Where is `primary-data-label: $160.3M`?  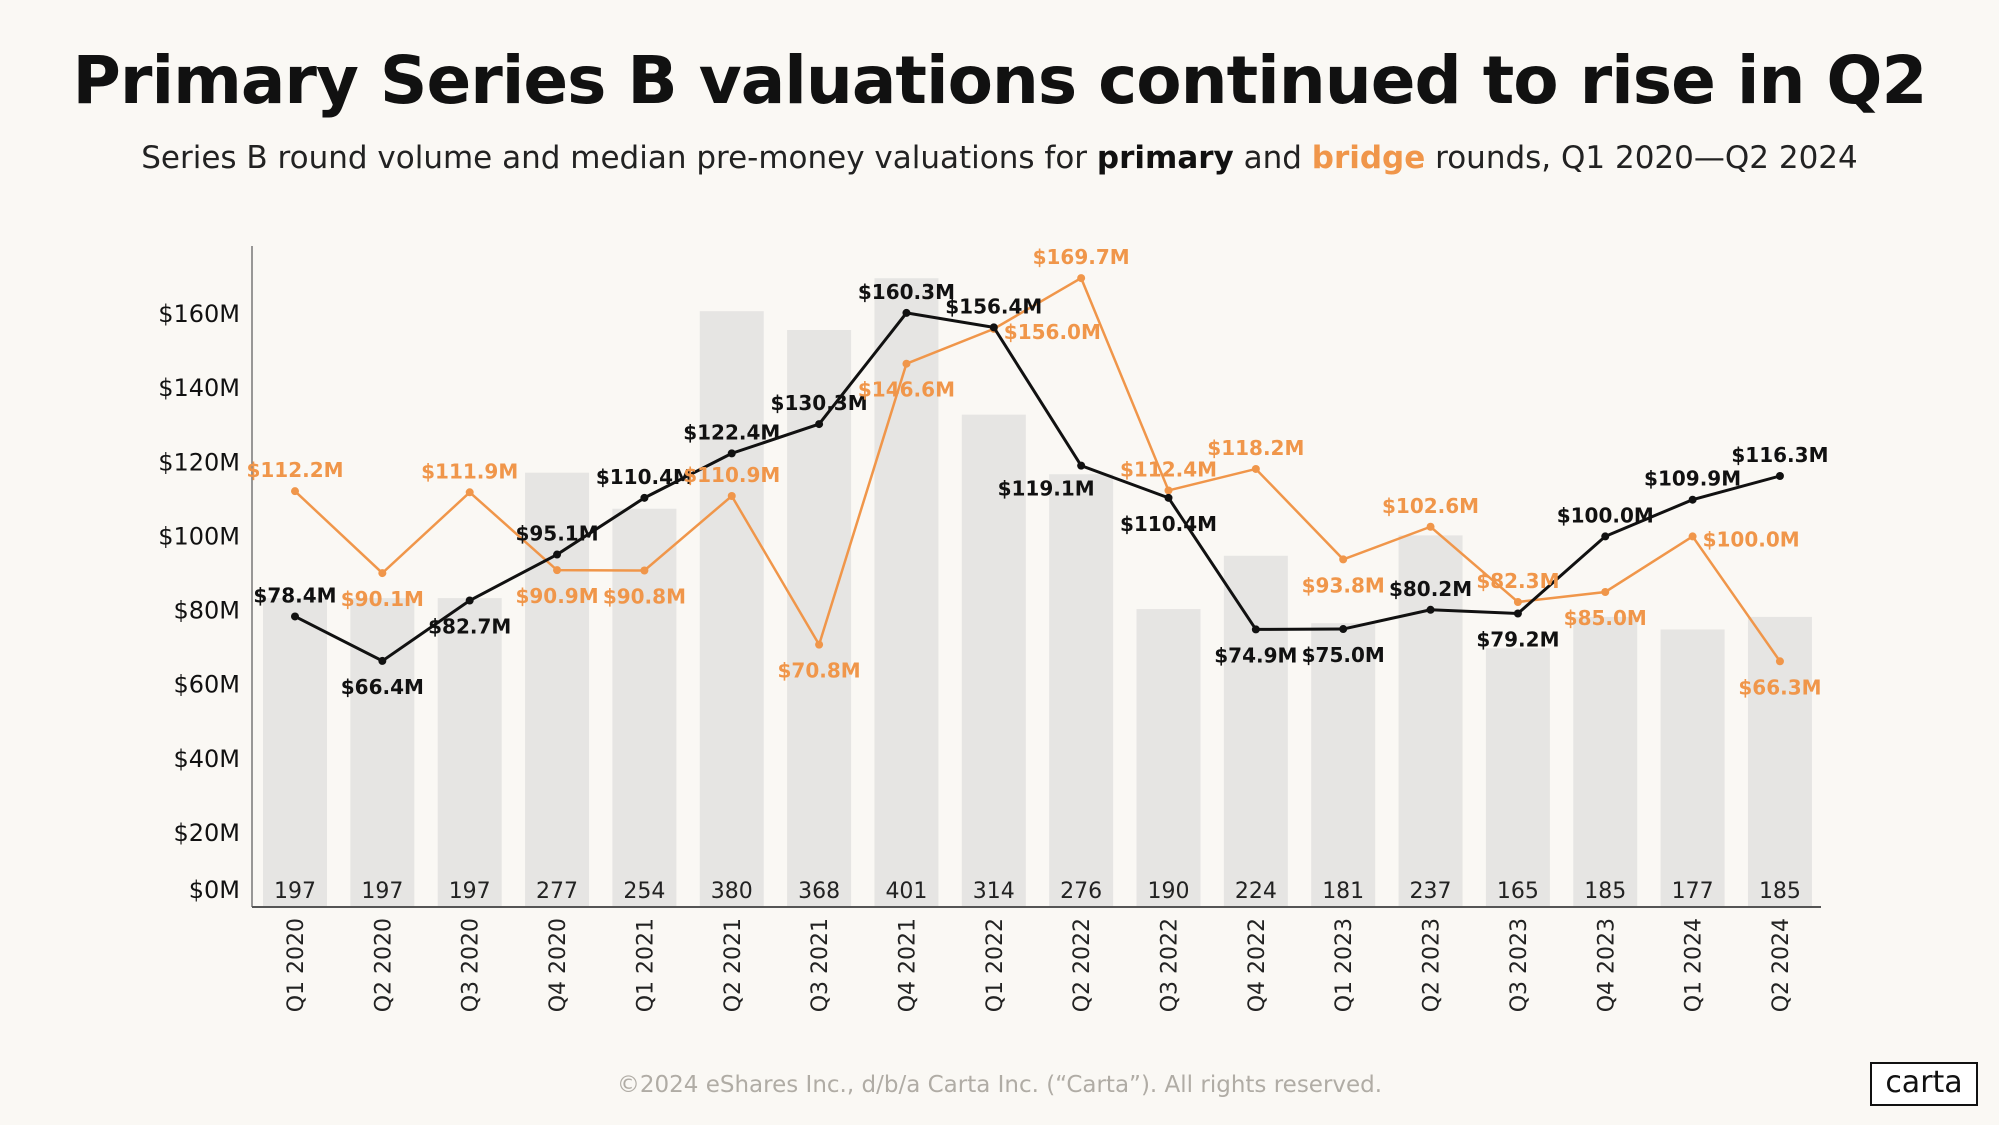 primary-data-label: $160.3M is located at coordinates (906, 292).